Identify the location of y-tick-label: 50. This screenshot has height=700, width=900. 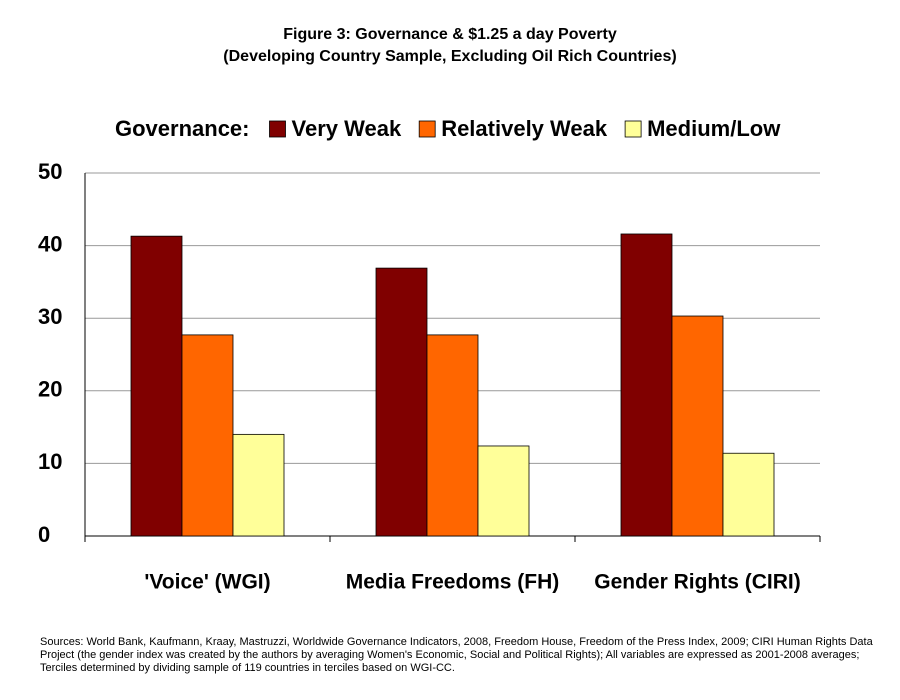
(50, 171).